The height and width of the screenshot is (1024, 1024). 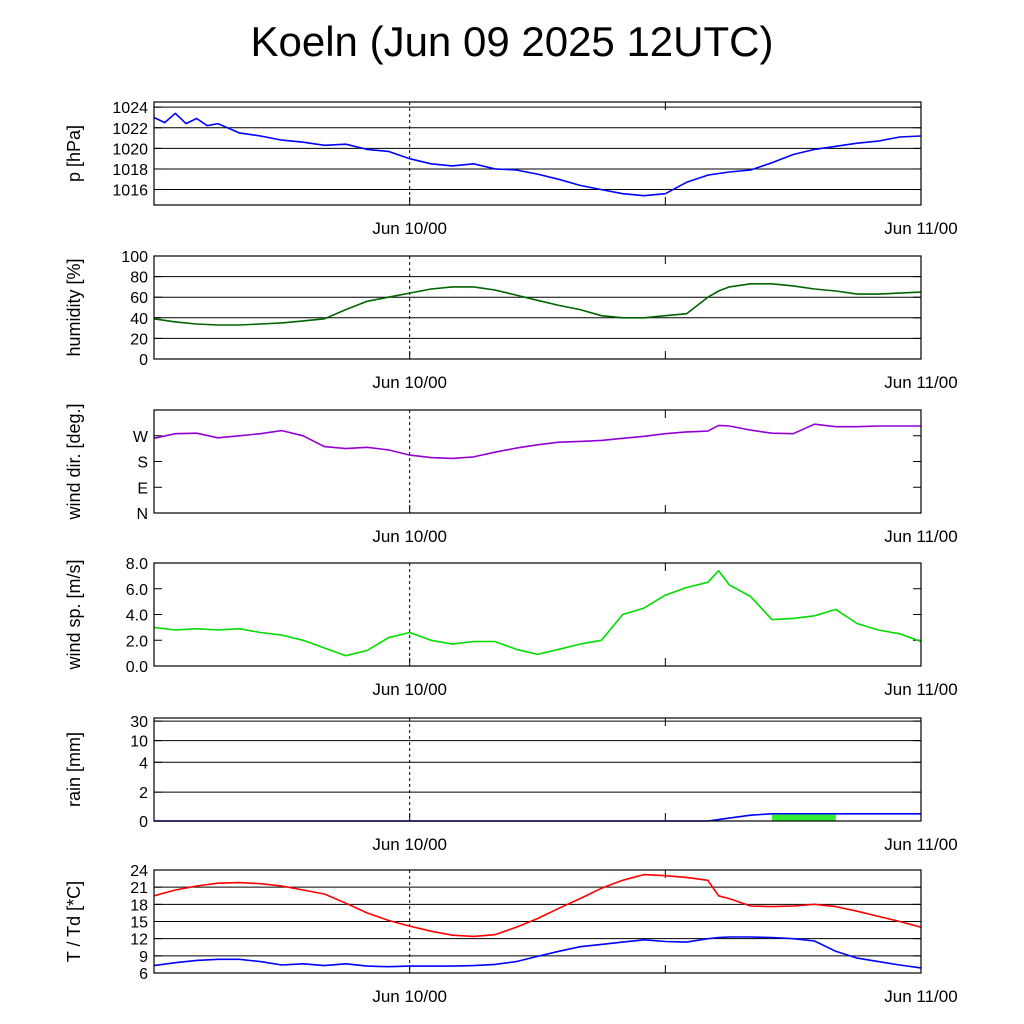 I want to click on y-tick-label: 6.0, so click(x=137, y=590).